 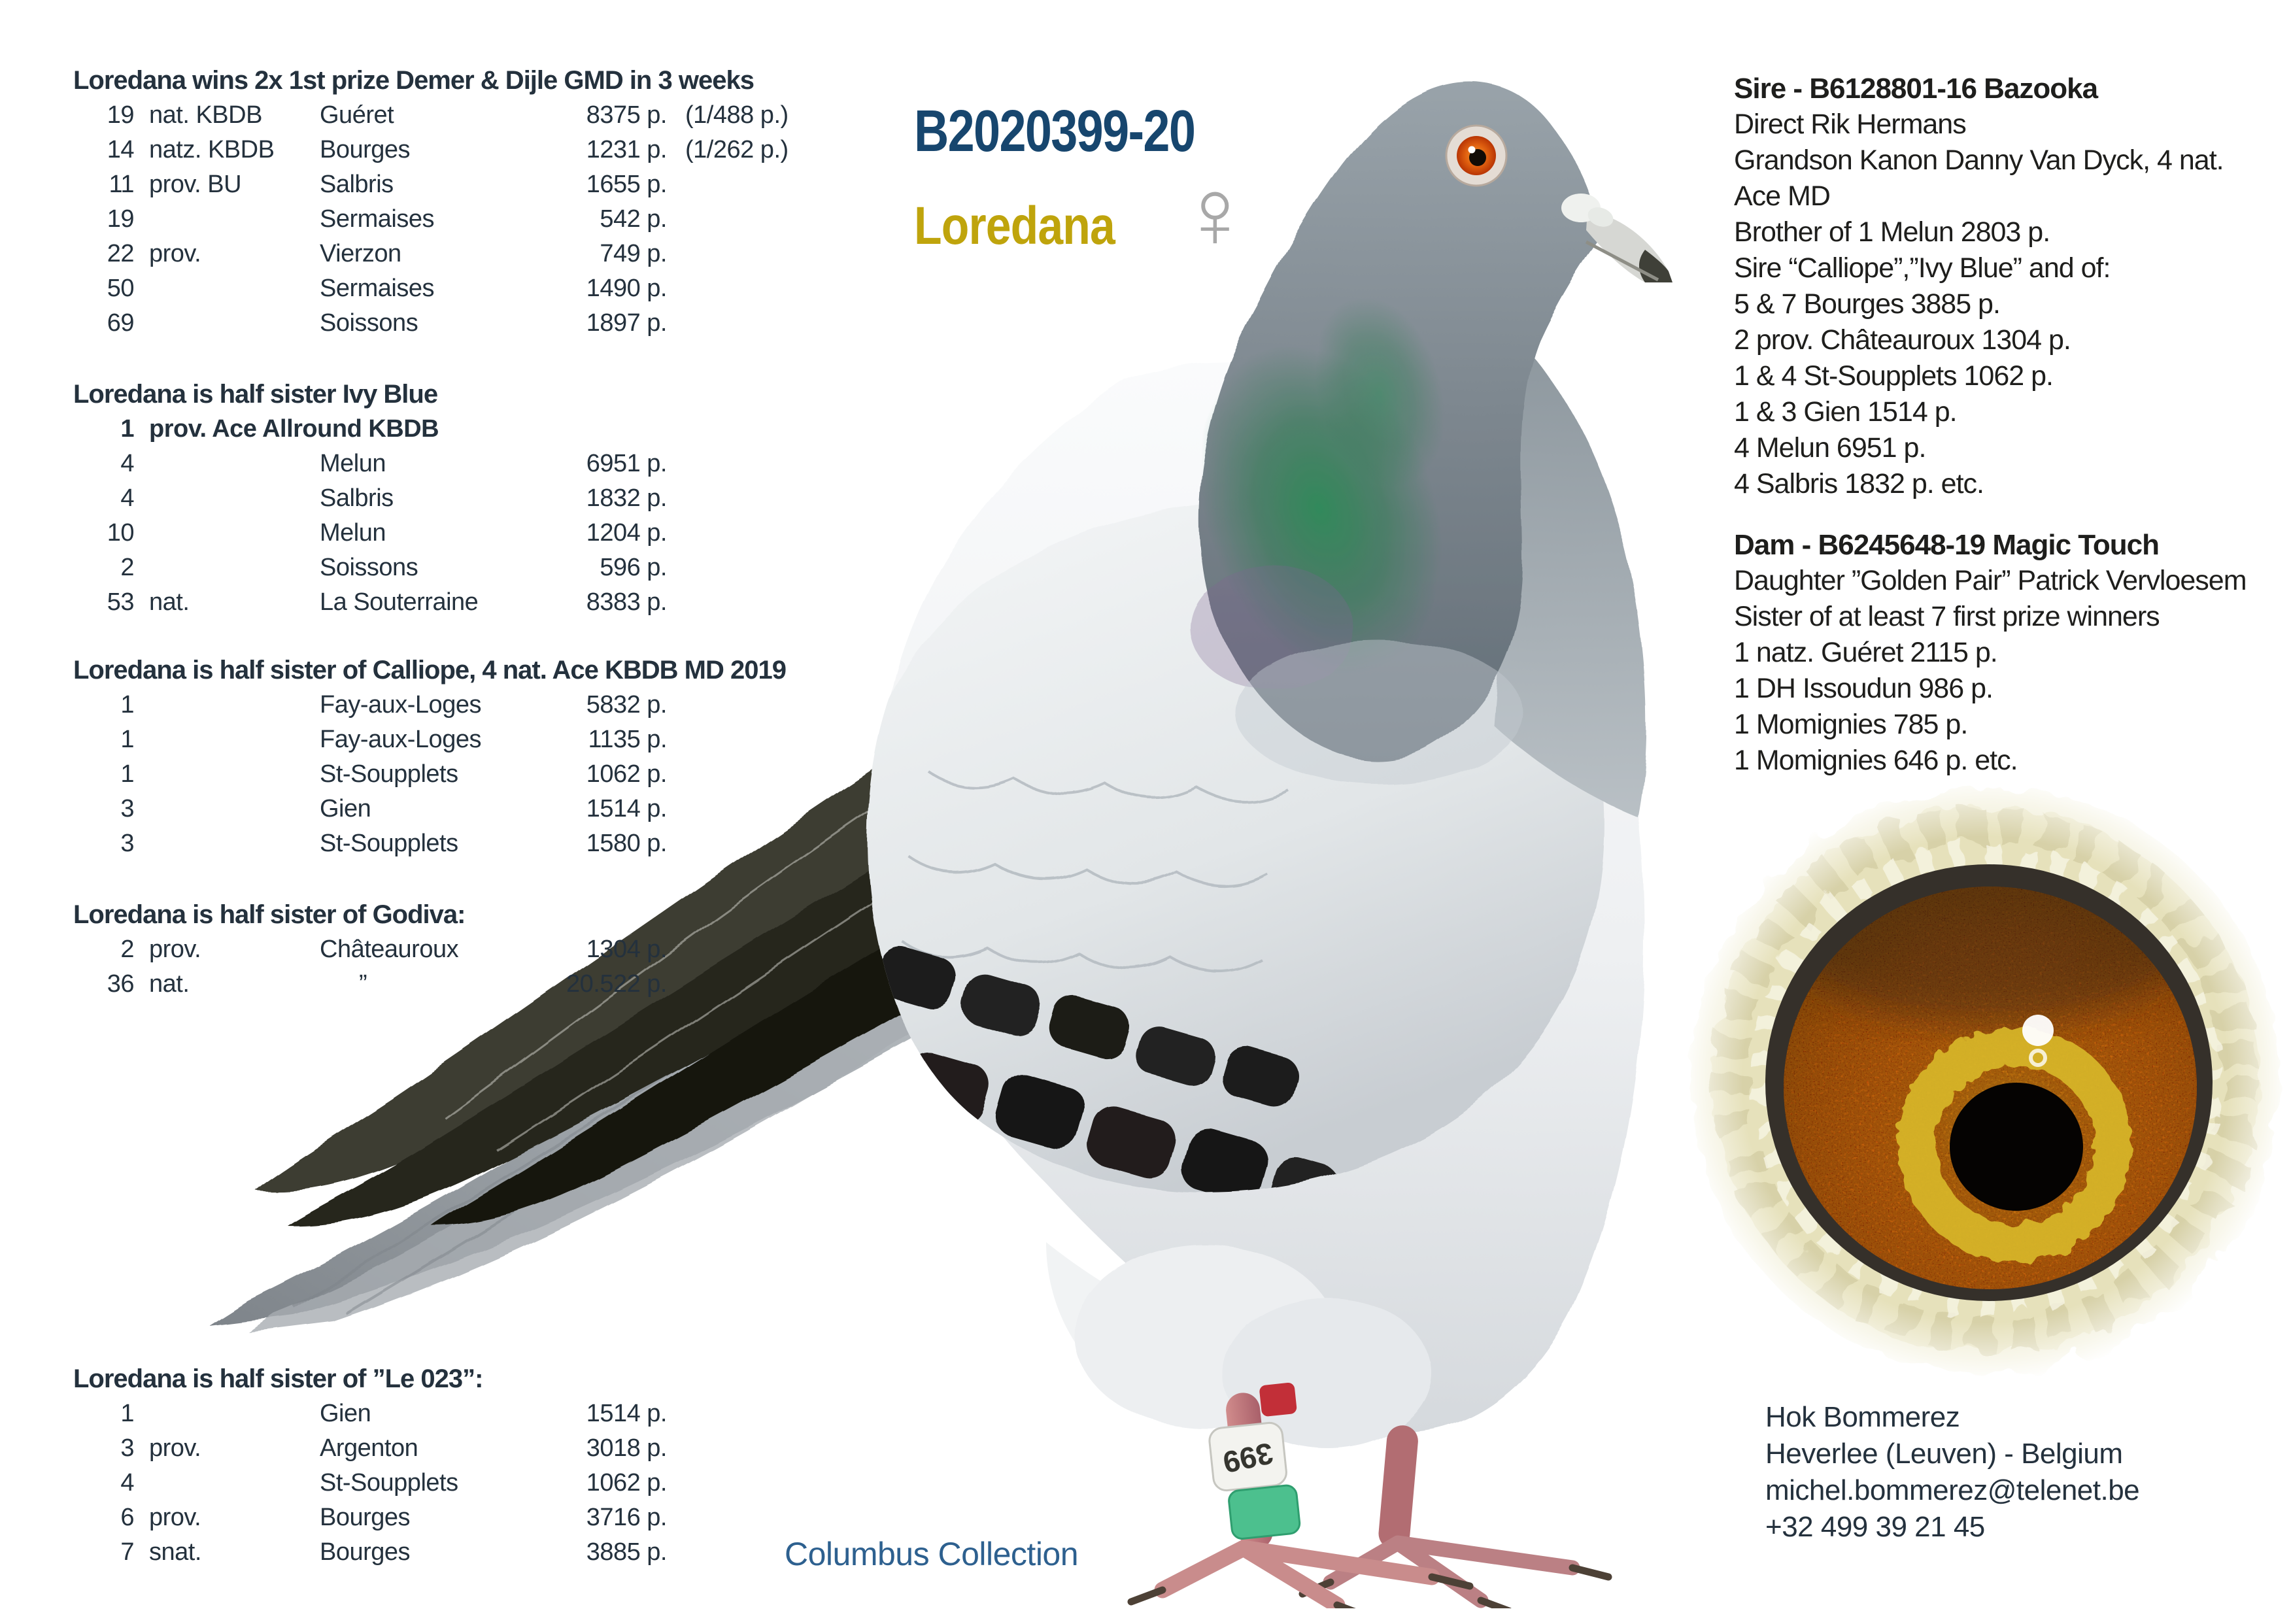 I want to click on cell-points: 1304 p., so click(x=627, y=949).